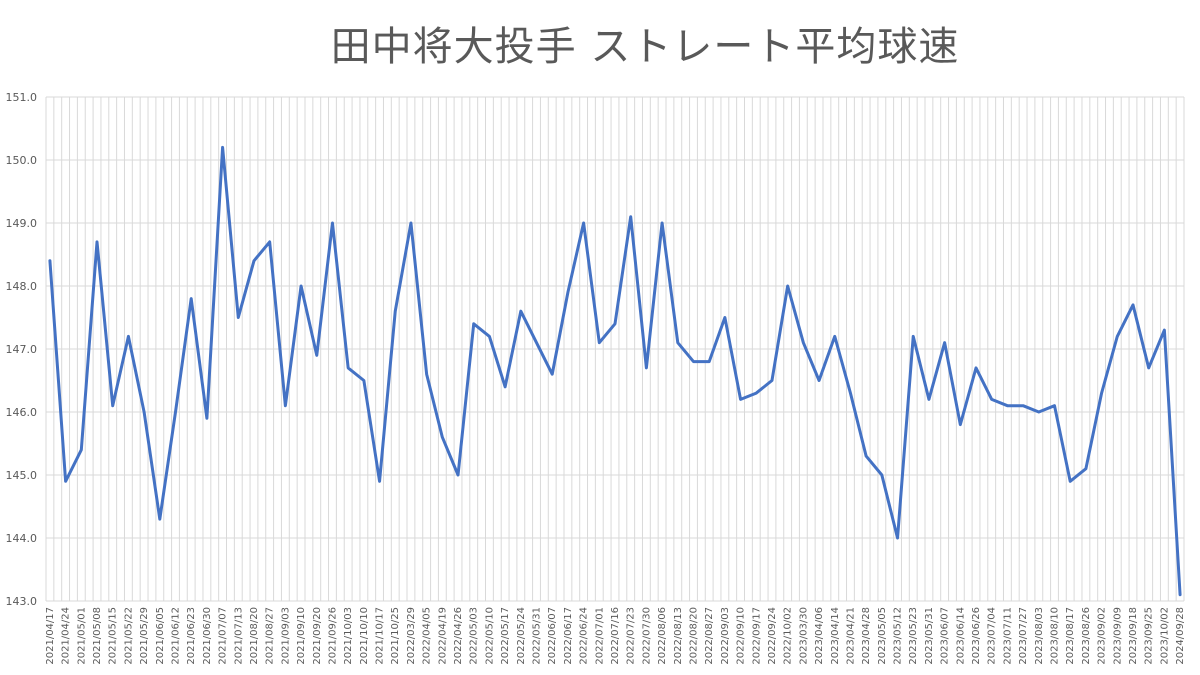 The height and width of the screenshot is (675, 1200). What do you see at coordinates (1023, 636) in the screenshot?
I see `x-tick-label: 2023/07/27` at bounding box center [1023, 636].